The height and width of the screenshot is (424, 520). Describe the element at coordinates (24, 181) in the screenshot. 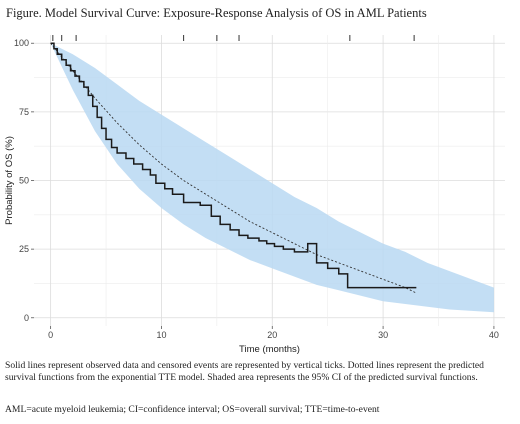

I see `y-tick-label: 50` at that location.